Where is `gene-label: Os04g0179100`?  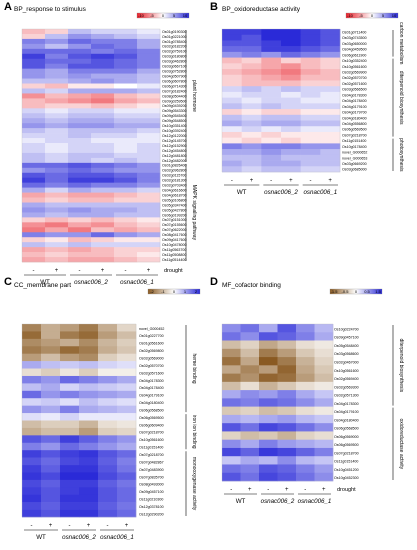
gene-label: Os04g0179100 is located at coordinates (346, 412).